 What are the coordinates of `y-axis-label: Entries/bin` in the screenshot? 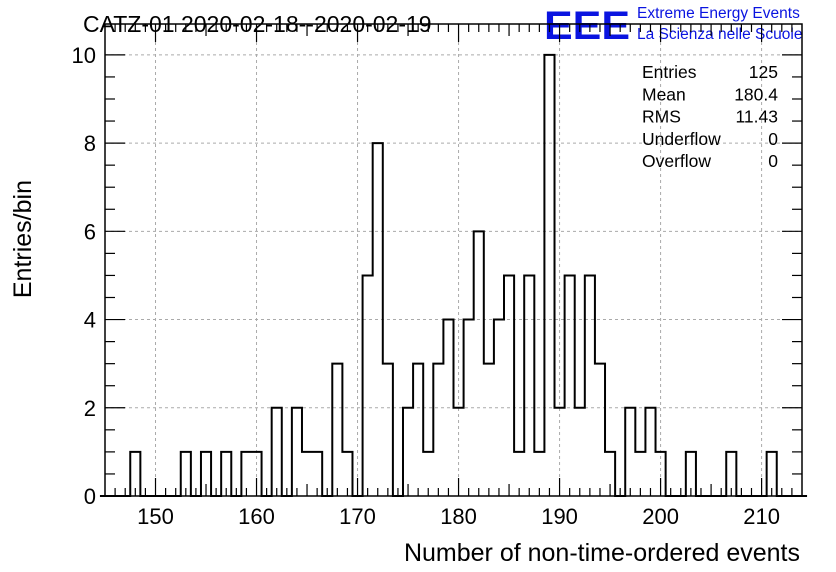 It's located at (23, 239).